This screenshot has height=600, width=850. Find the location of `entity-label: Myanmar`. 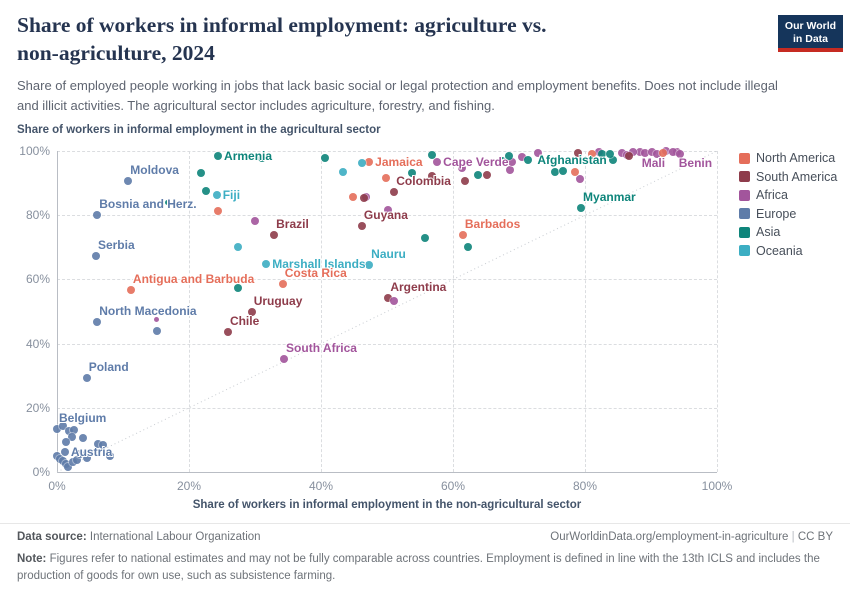

entity-label: Myanmar is located at coordinates (609, 197).